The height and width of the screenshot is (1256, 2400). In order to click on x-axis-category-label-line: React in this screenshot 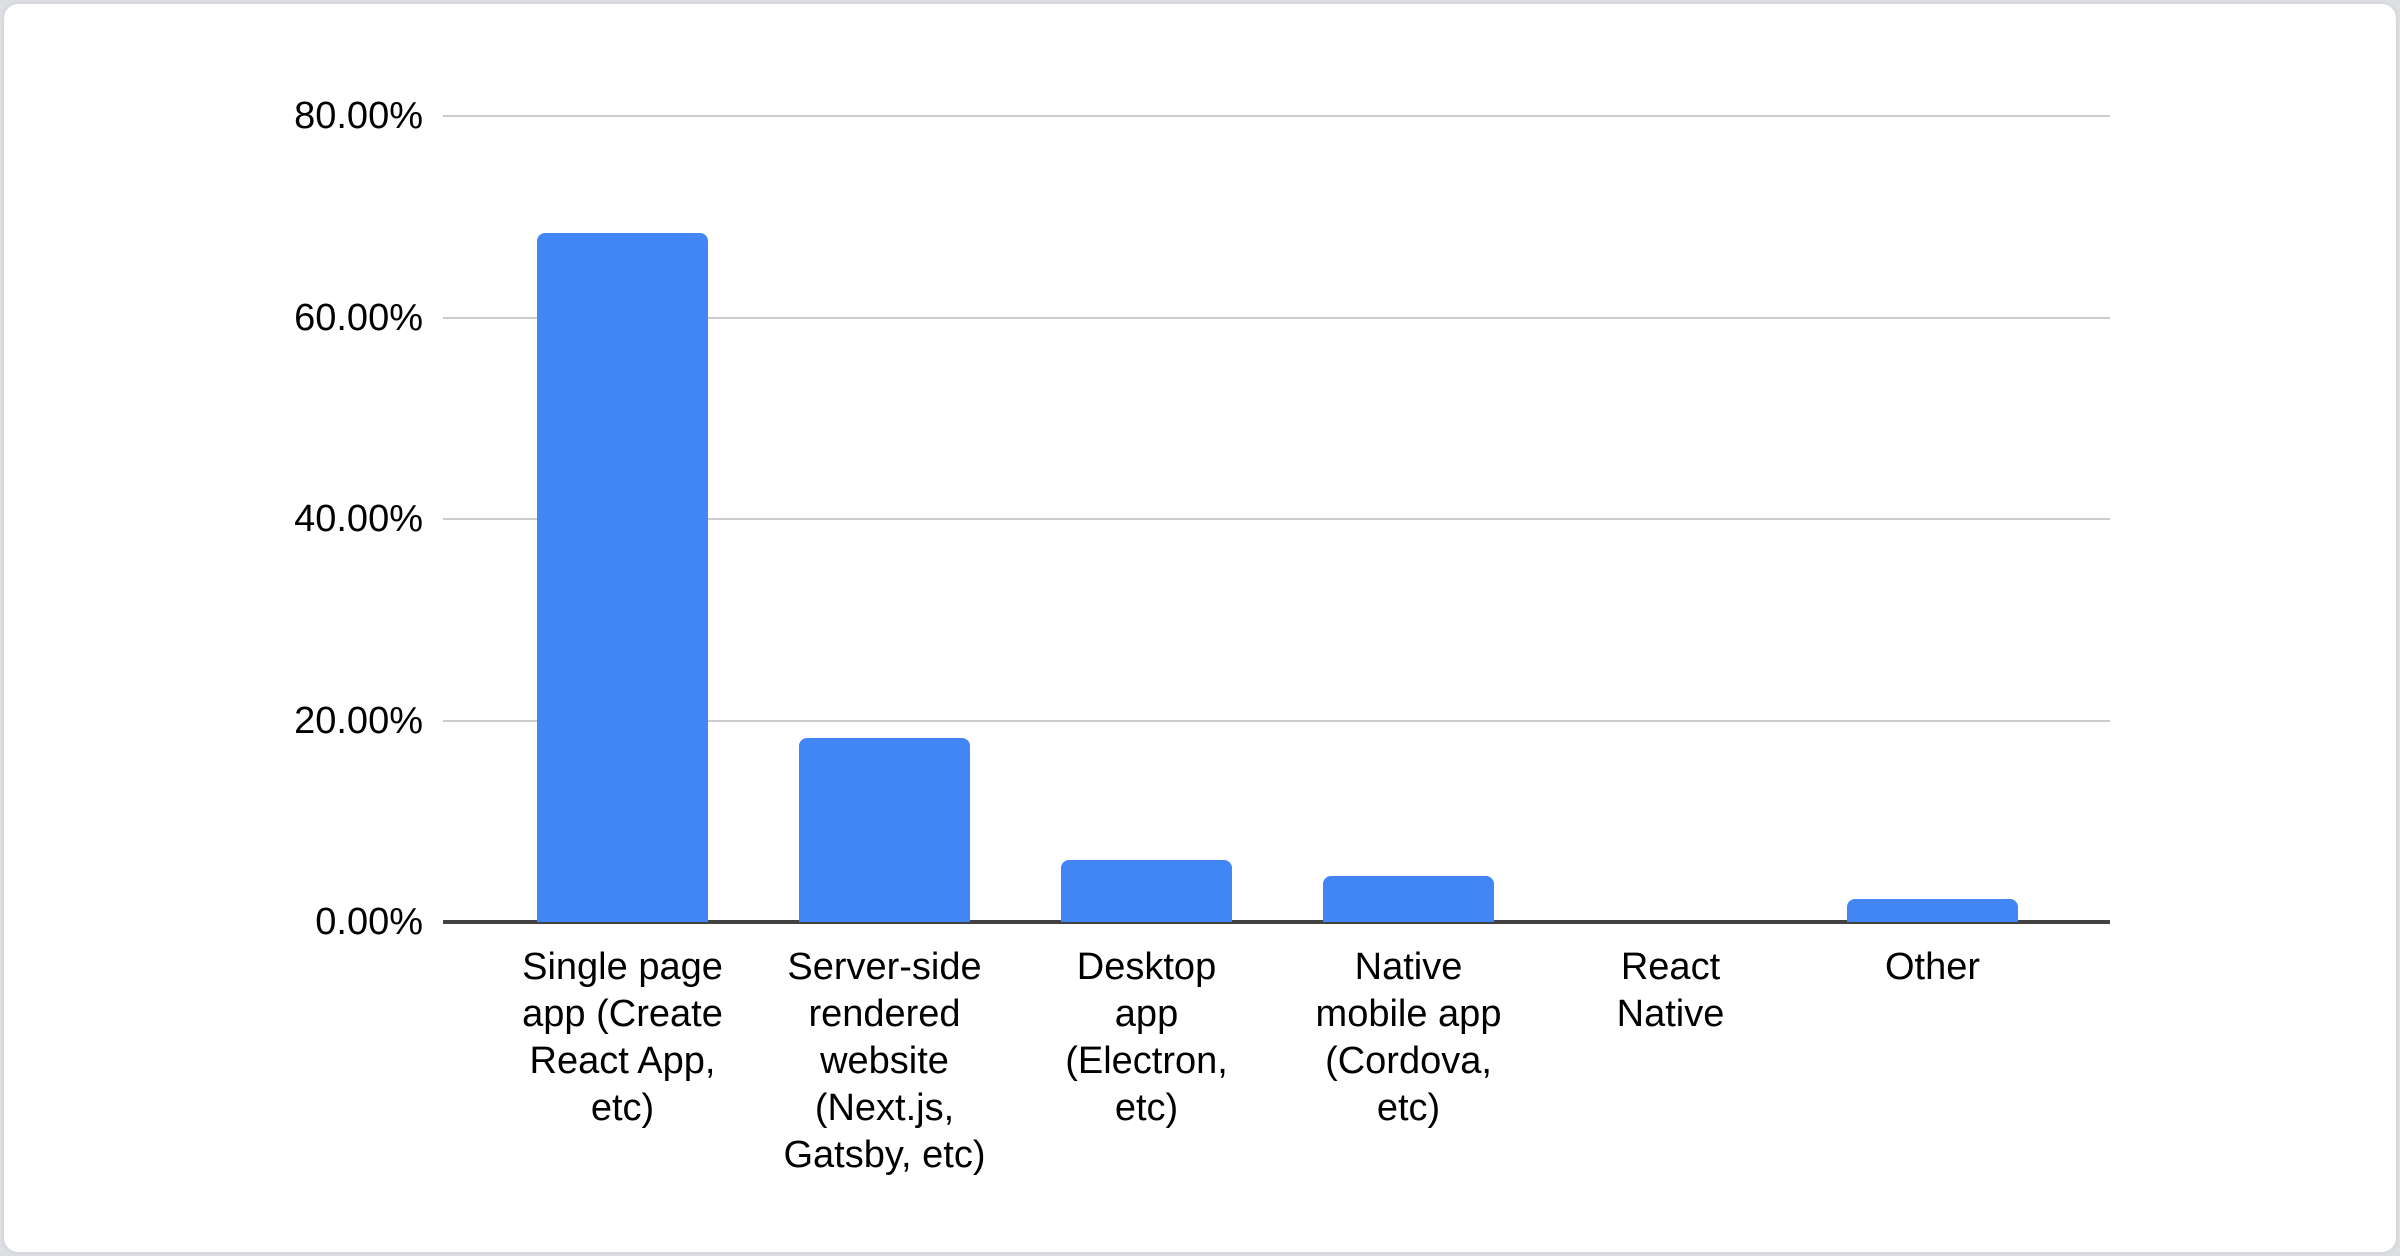, I will do `click(1670, 967)`.